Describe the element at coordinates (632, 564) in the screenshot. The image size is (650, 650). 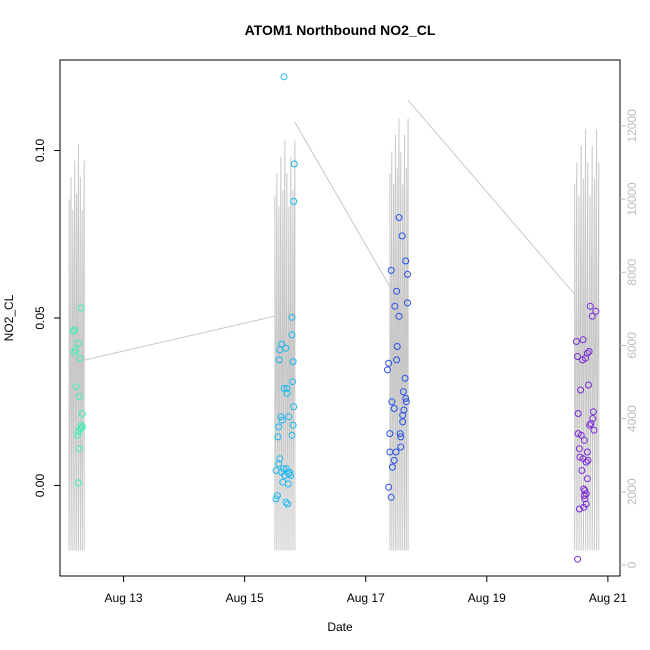
I see `y2-tick-label: 0` at that location.